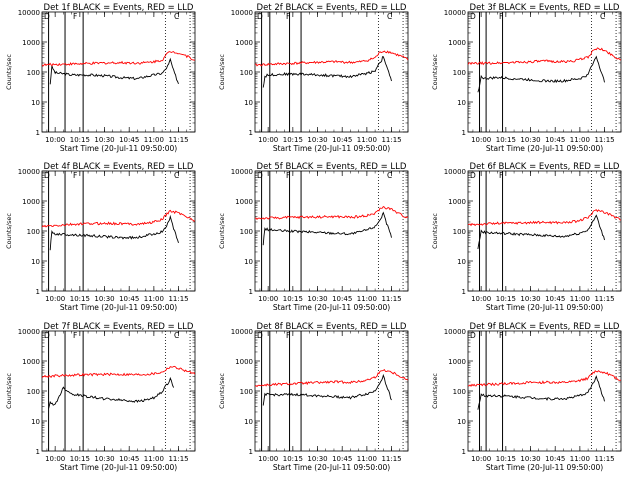 The width and height of the screenshot is (640, 480). I want to click on panel-title: Det 5f BLACK = Events, RED = LLD, so click(332, 167).